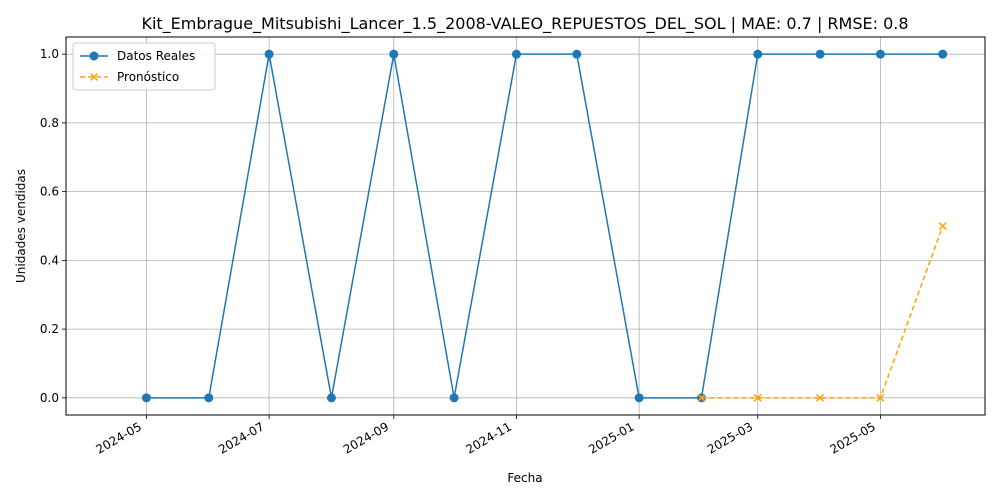 The width and height of the screenshot is (1000, 500). I want to click on x-tick-label: 2025-05, so click(853, 437).